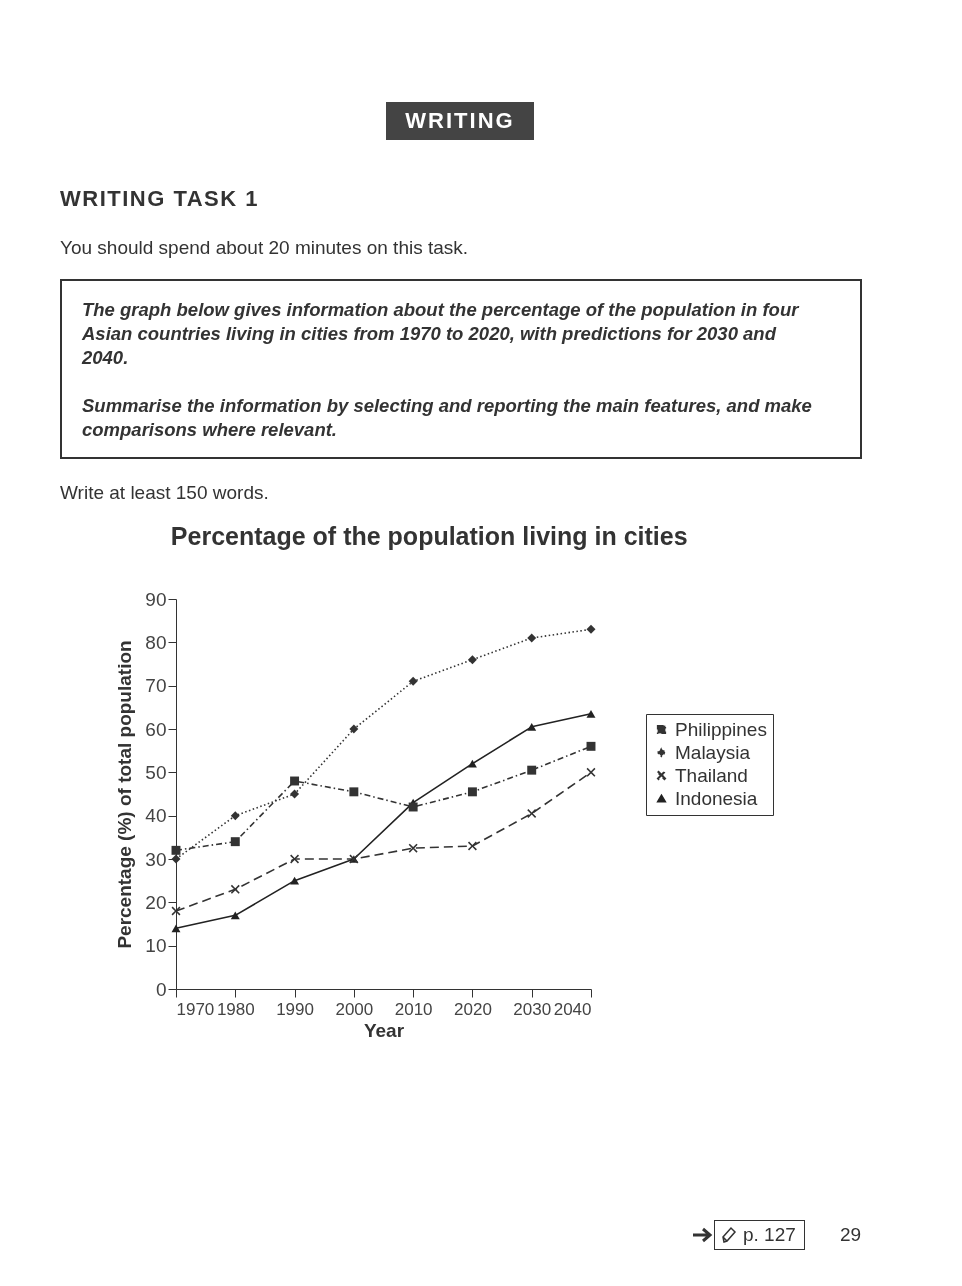 The height and width of the screenshot is (1286, 962). Describe the element at coordinates (572, 1009) in the screenshot. I see `x-tick-label: 2040` at that location.